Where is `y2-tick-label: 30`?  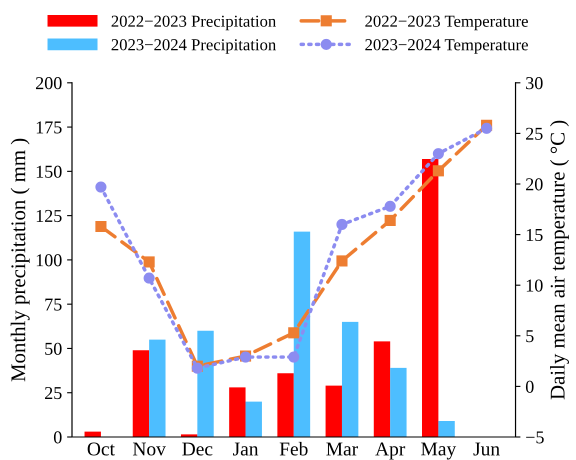
y2-tick-label: 30 is located at coordinates (534, 83).